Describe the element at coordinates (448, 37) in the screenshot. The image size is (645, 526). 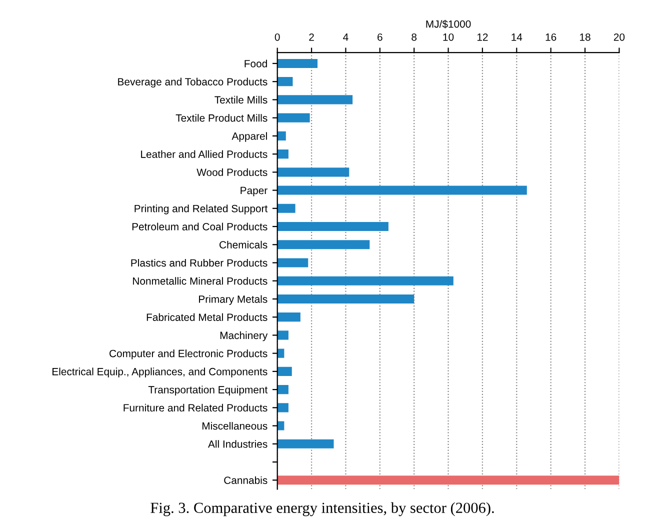
I see `x-tick-label: 10` at that location.